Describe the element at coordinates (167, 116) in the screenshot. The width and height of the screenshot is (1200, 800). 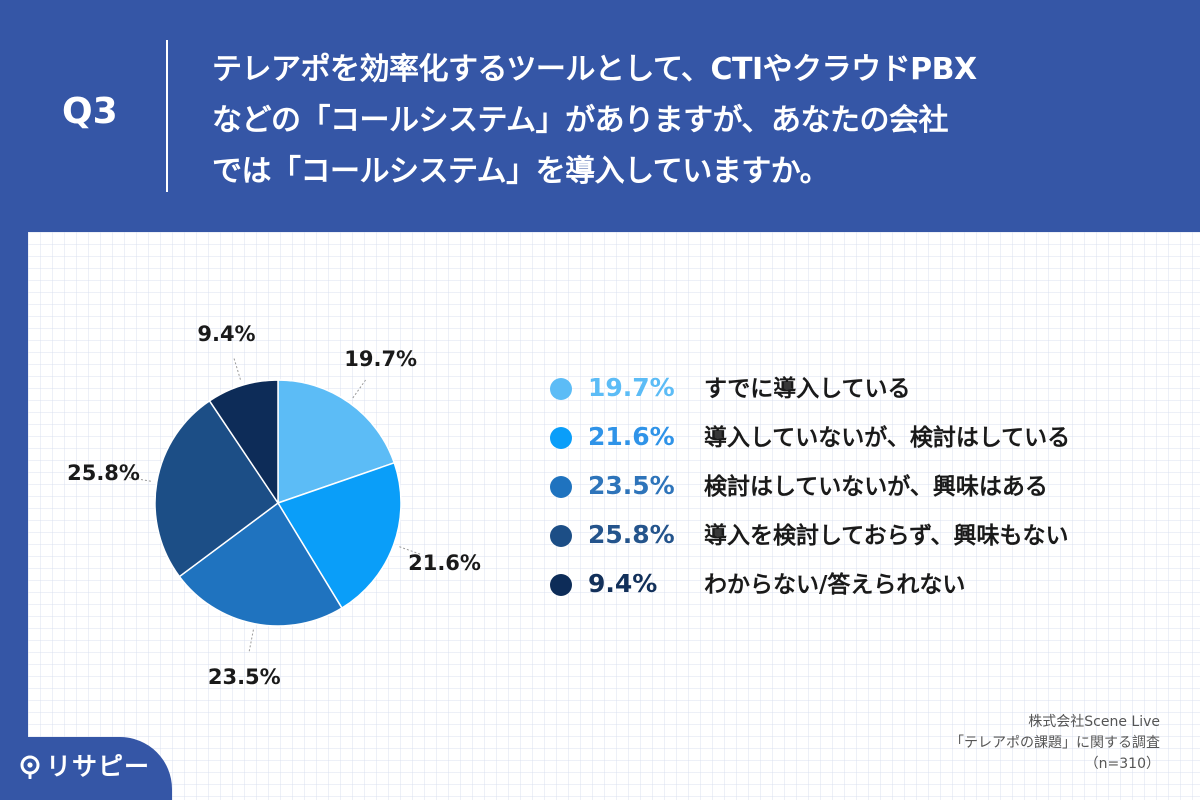
I see `header-divider` at that location.